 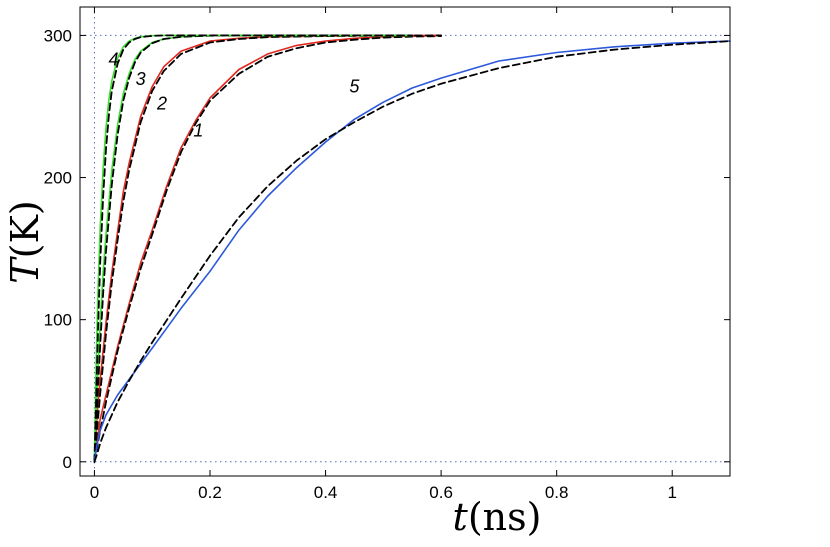 What do you see at coordinates (557, 492) in the screenshot?
I see `x-tick-label-4: 0.8` at bounding box center [557, 492].